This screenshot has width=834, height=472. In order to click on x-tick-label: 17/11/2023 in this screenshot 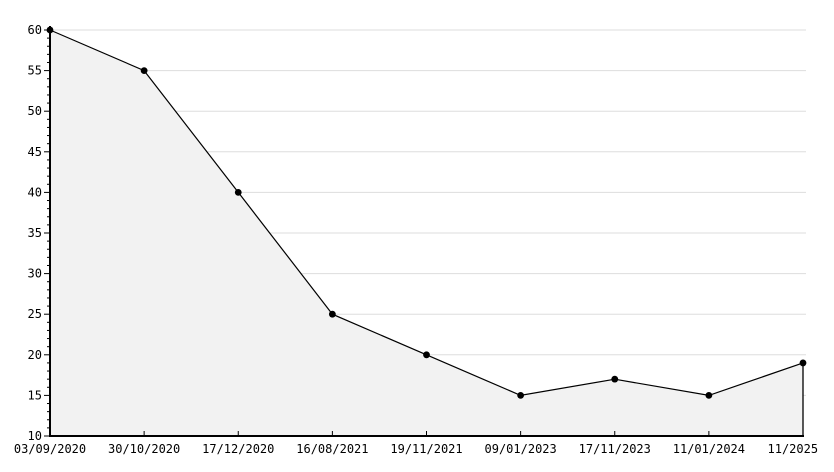, I will do `click(615, 449)`.